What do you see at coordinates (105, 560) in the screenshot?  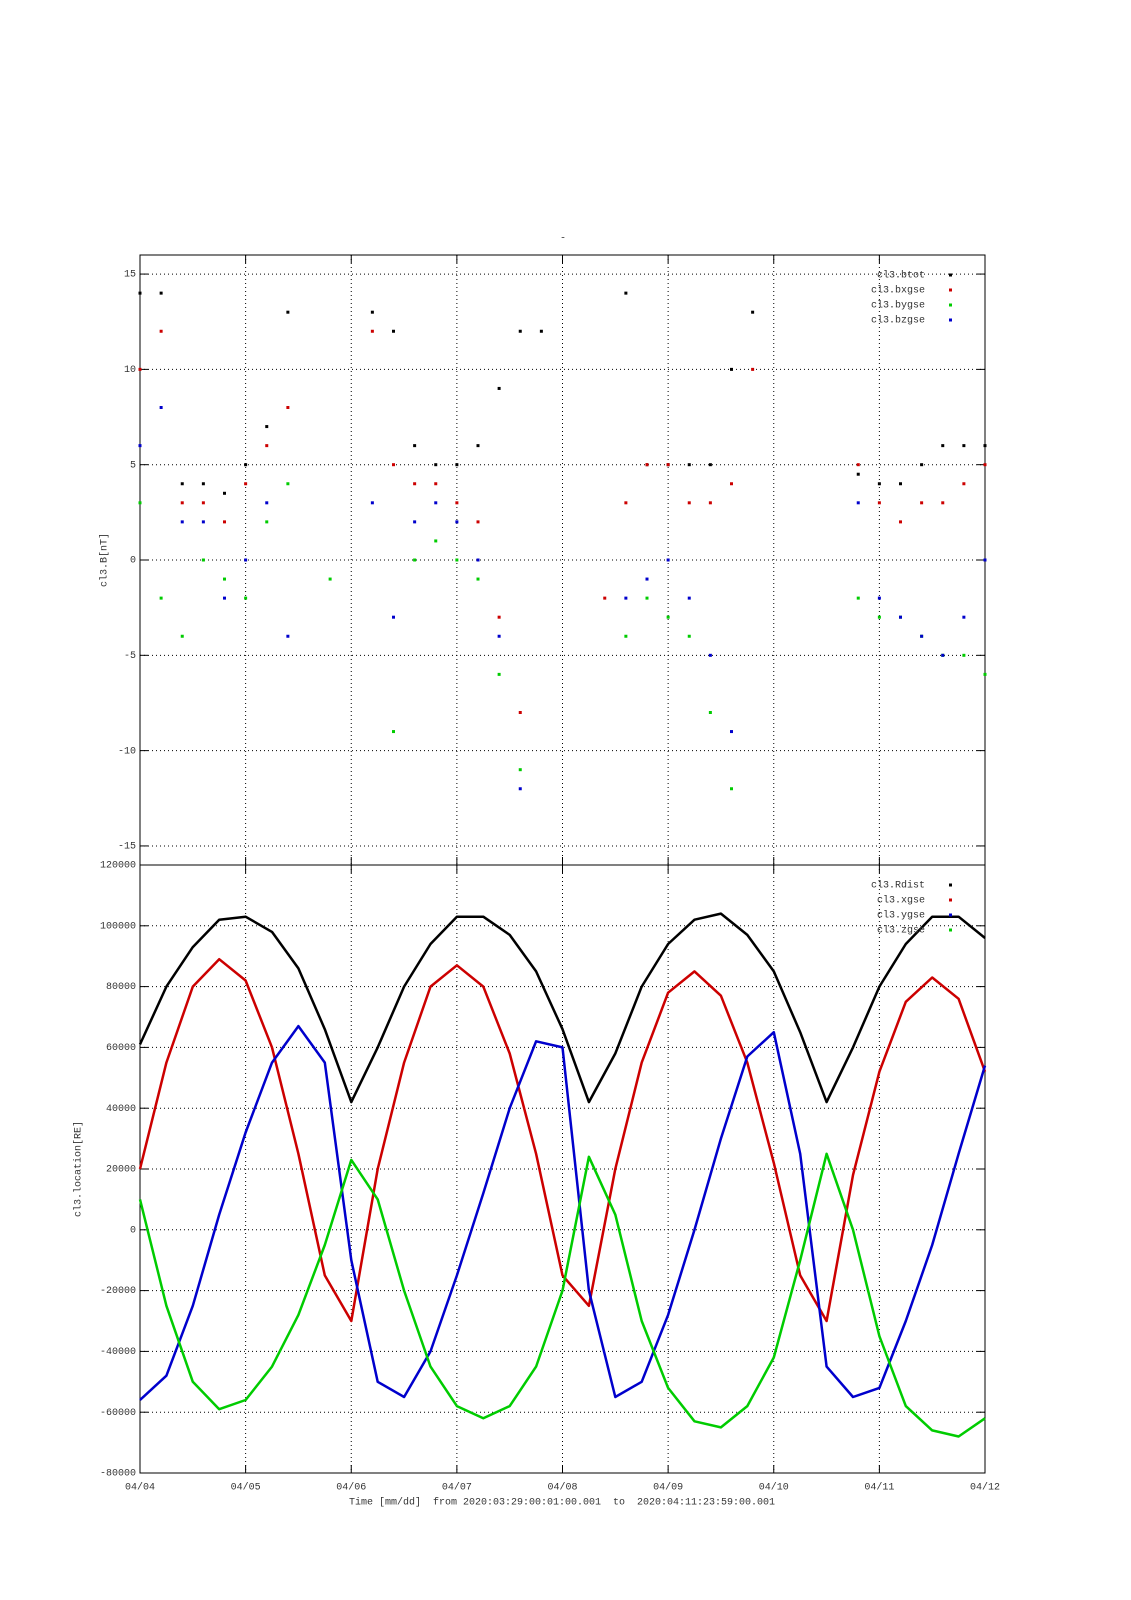 I see `y-axis-label: cl3.B[nT]` at bounding box center [105, 560].